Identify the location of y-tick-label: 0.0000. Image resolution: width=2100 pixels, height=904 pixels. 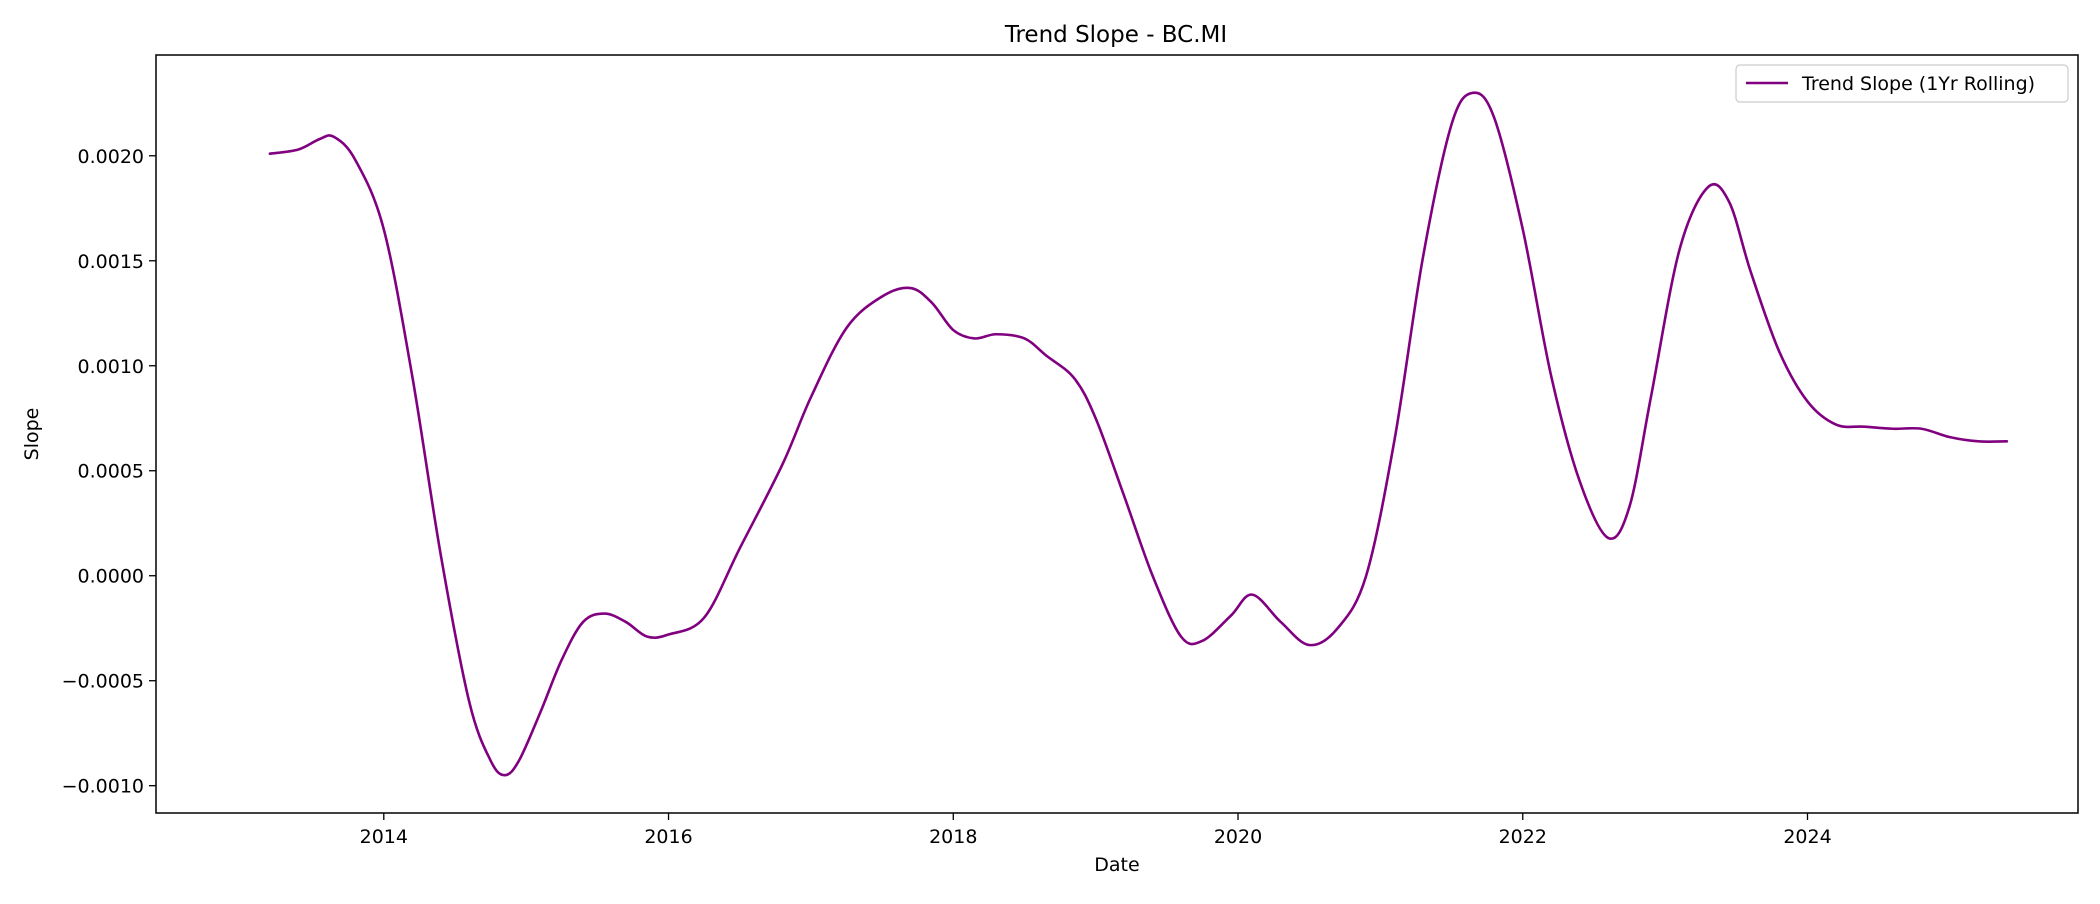
(111, 577).